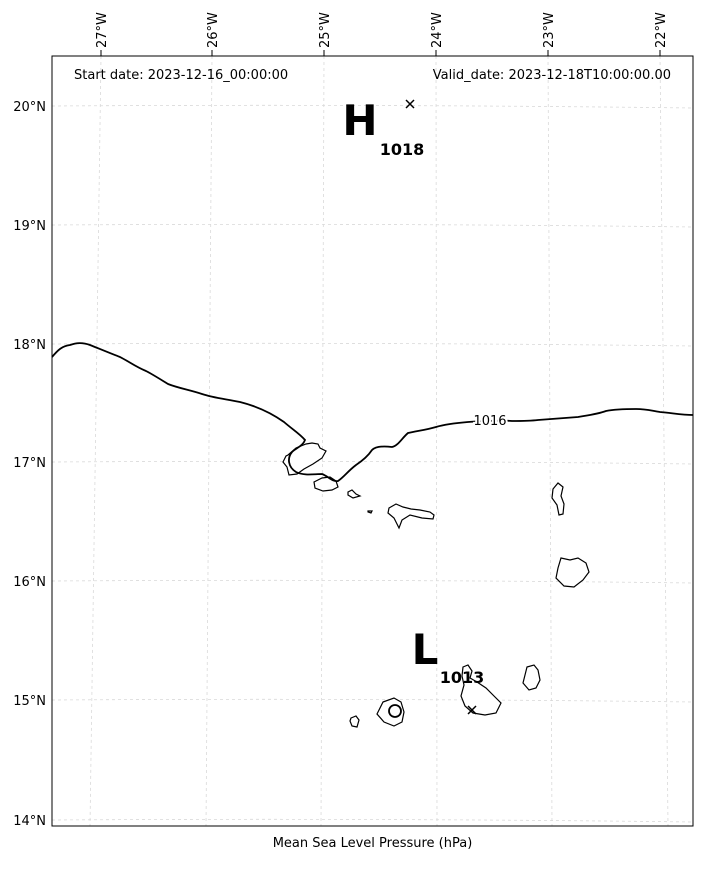 The height and width of the screenshot is (874, 703). What do you see at coordinates (29, 226) in the screenshot?
I see `lat-tick-label: 19°N` at bounding box center [29, 226].